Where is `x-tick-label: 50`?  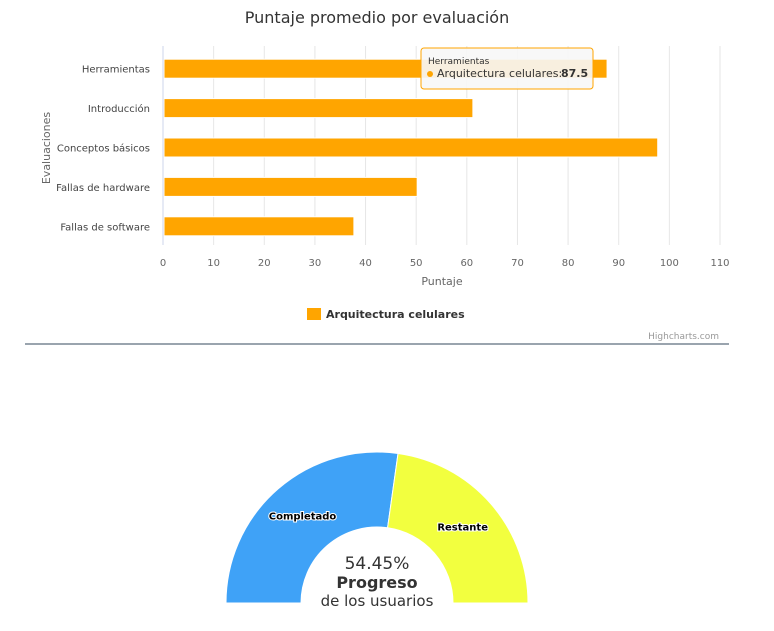 x-tick-label: 50 is located at coordinates (416, 263).